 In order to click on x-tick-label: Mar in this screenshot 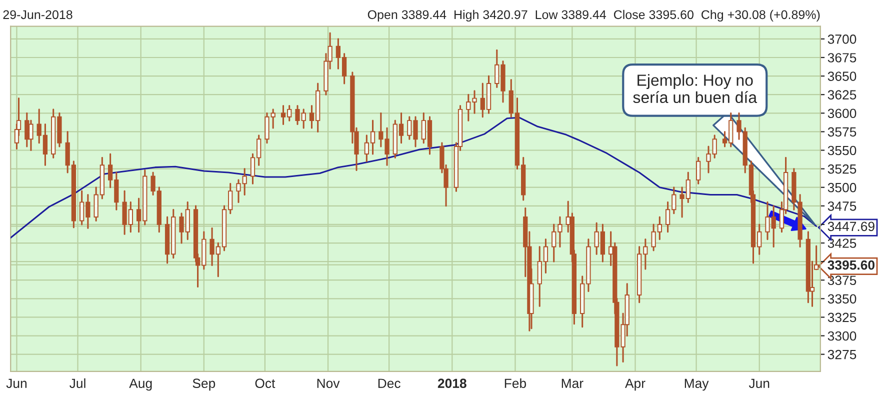, I will do `click(573, 383)`.